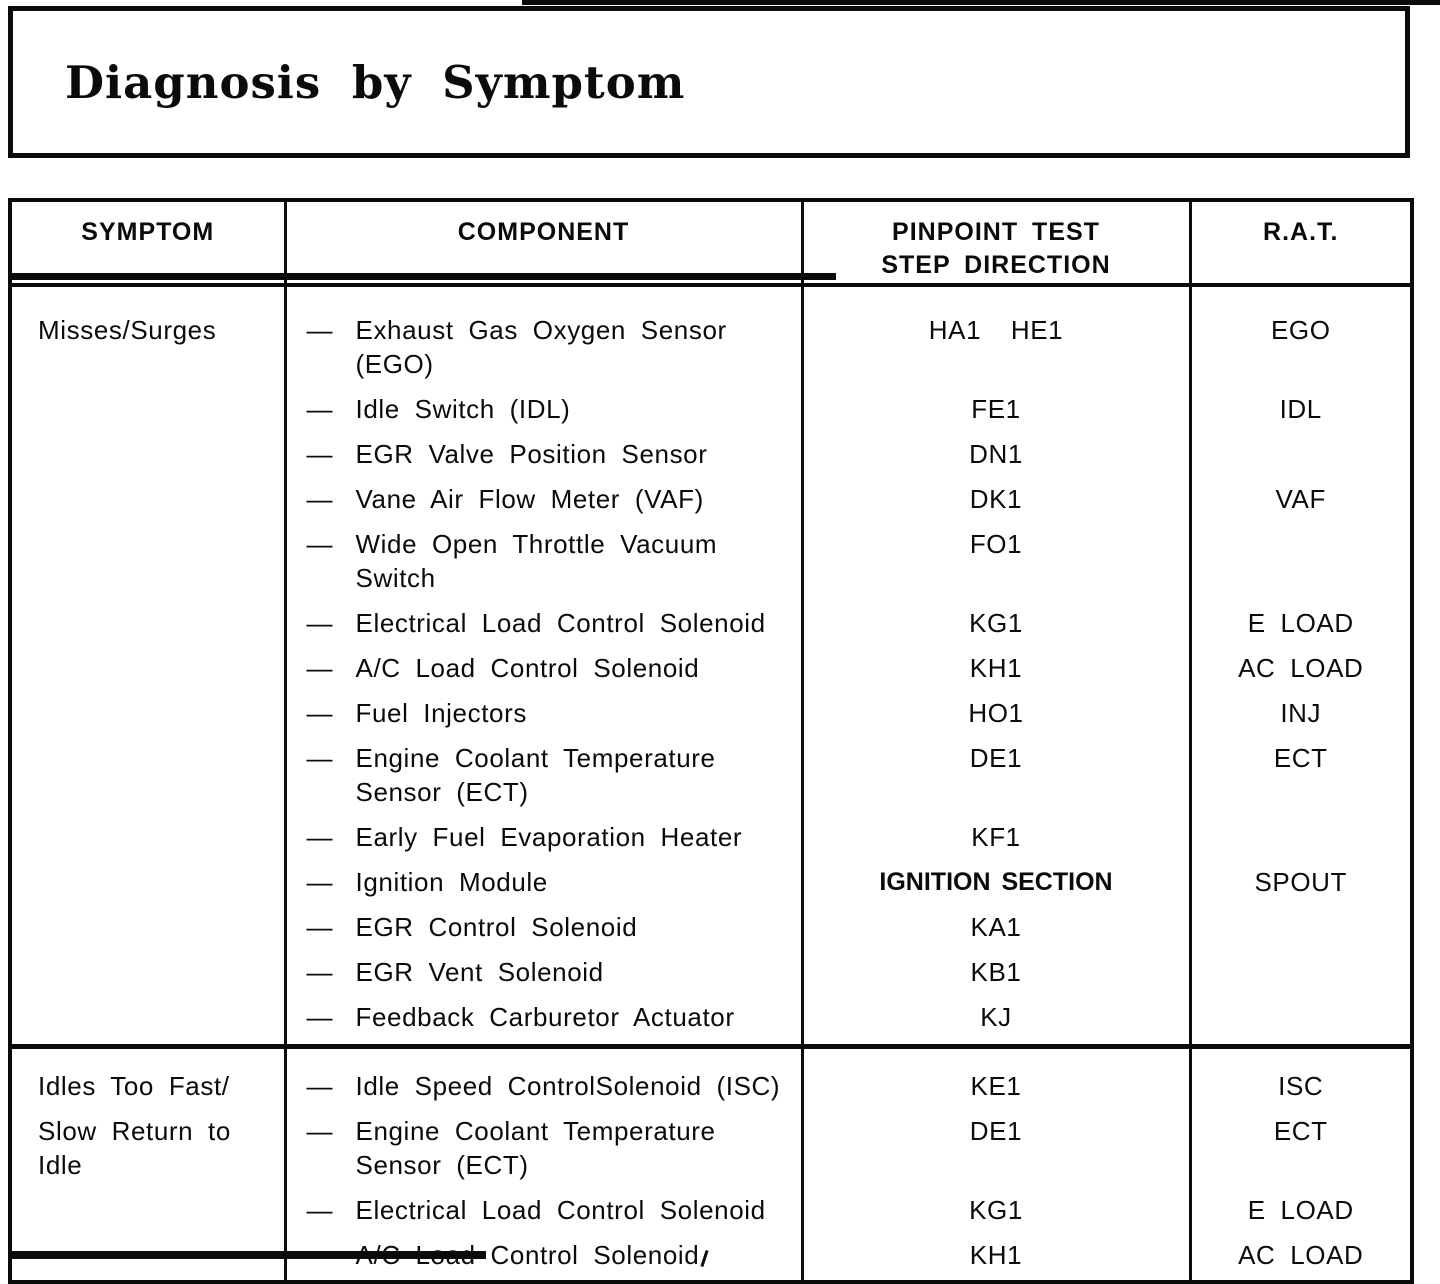 This screenshot has height=1284, width=1440. I want to click on table-row: — Vane Air Flow Meter (VAF) DK1 VAF, so click(711, 503).